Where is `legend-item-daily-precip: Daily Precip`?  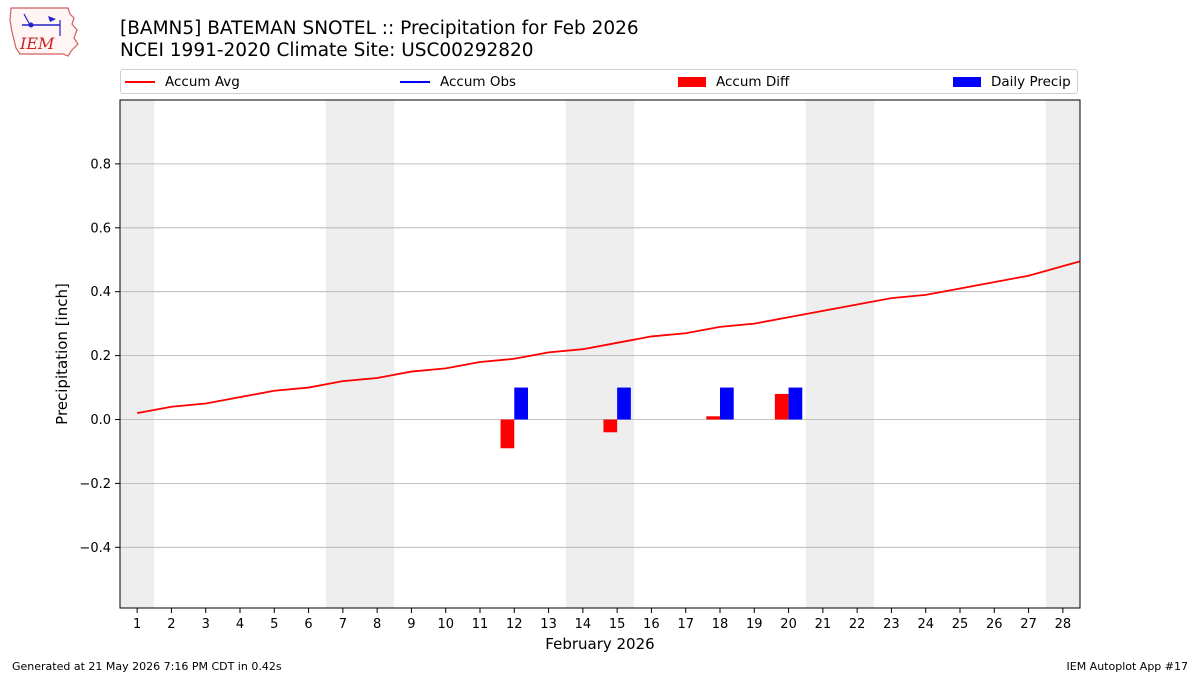
legend-item-daily-precip: Daily Precip is located at coordinates (1012, 81).